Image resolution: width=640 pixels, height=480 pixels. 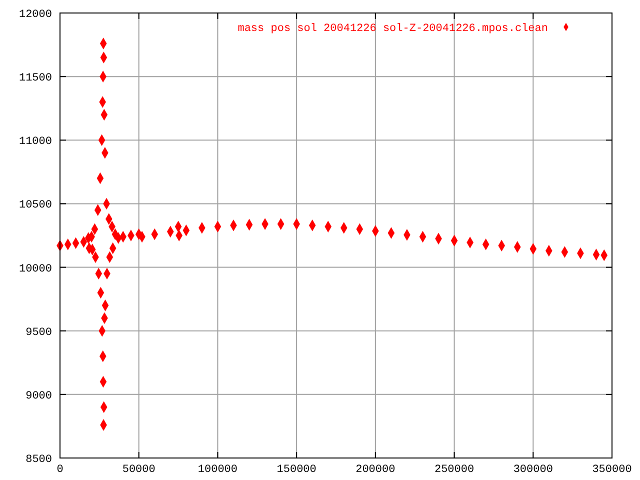 What do you see at coordinates (60, 470) in the screenshot?
I see `x-tick-label: 0` at bounding box center [60, 470].